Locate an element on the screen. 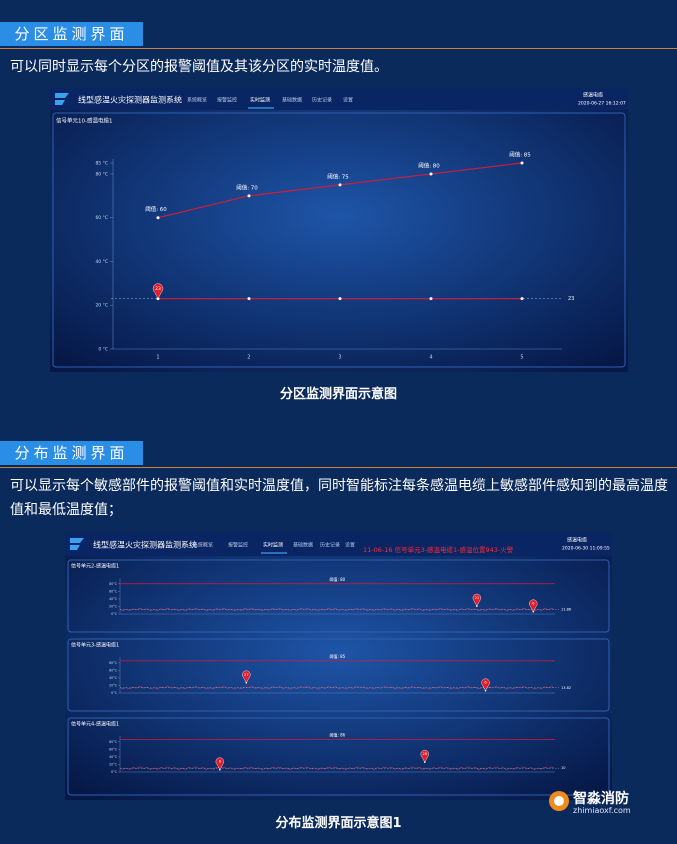  datetime: 2020-06-30 11:09:55 is located at coordinates (586, 549).